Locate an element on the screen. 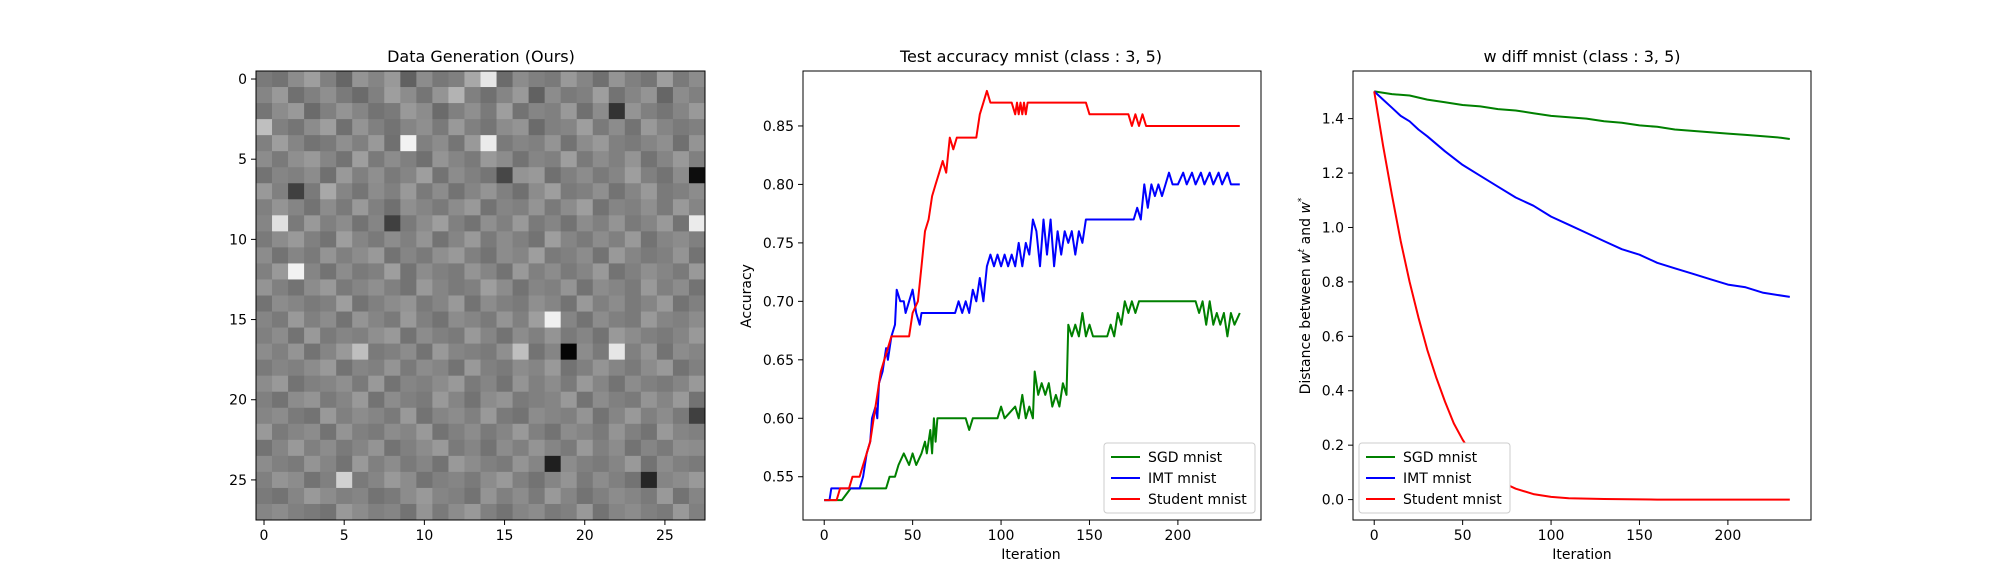 The width and height of the screenshot is (2000, 580). wdiff-xtick-label: 100 is located at coordinates (1551, 536).